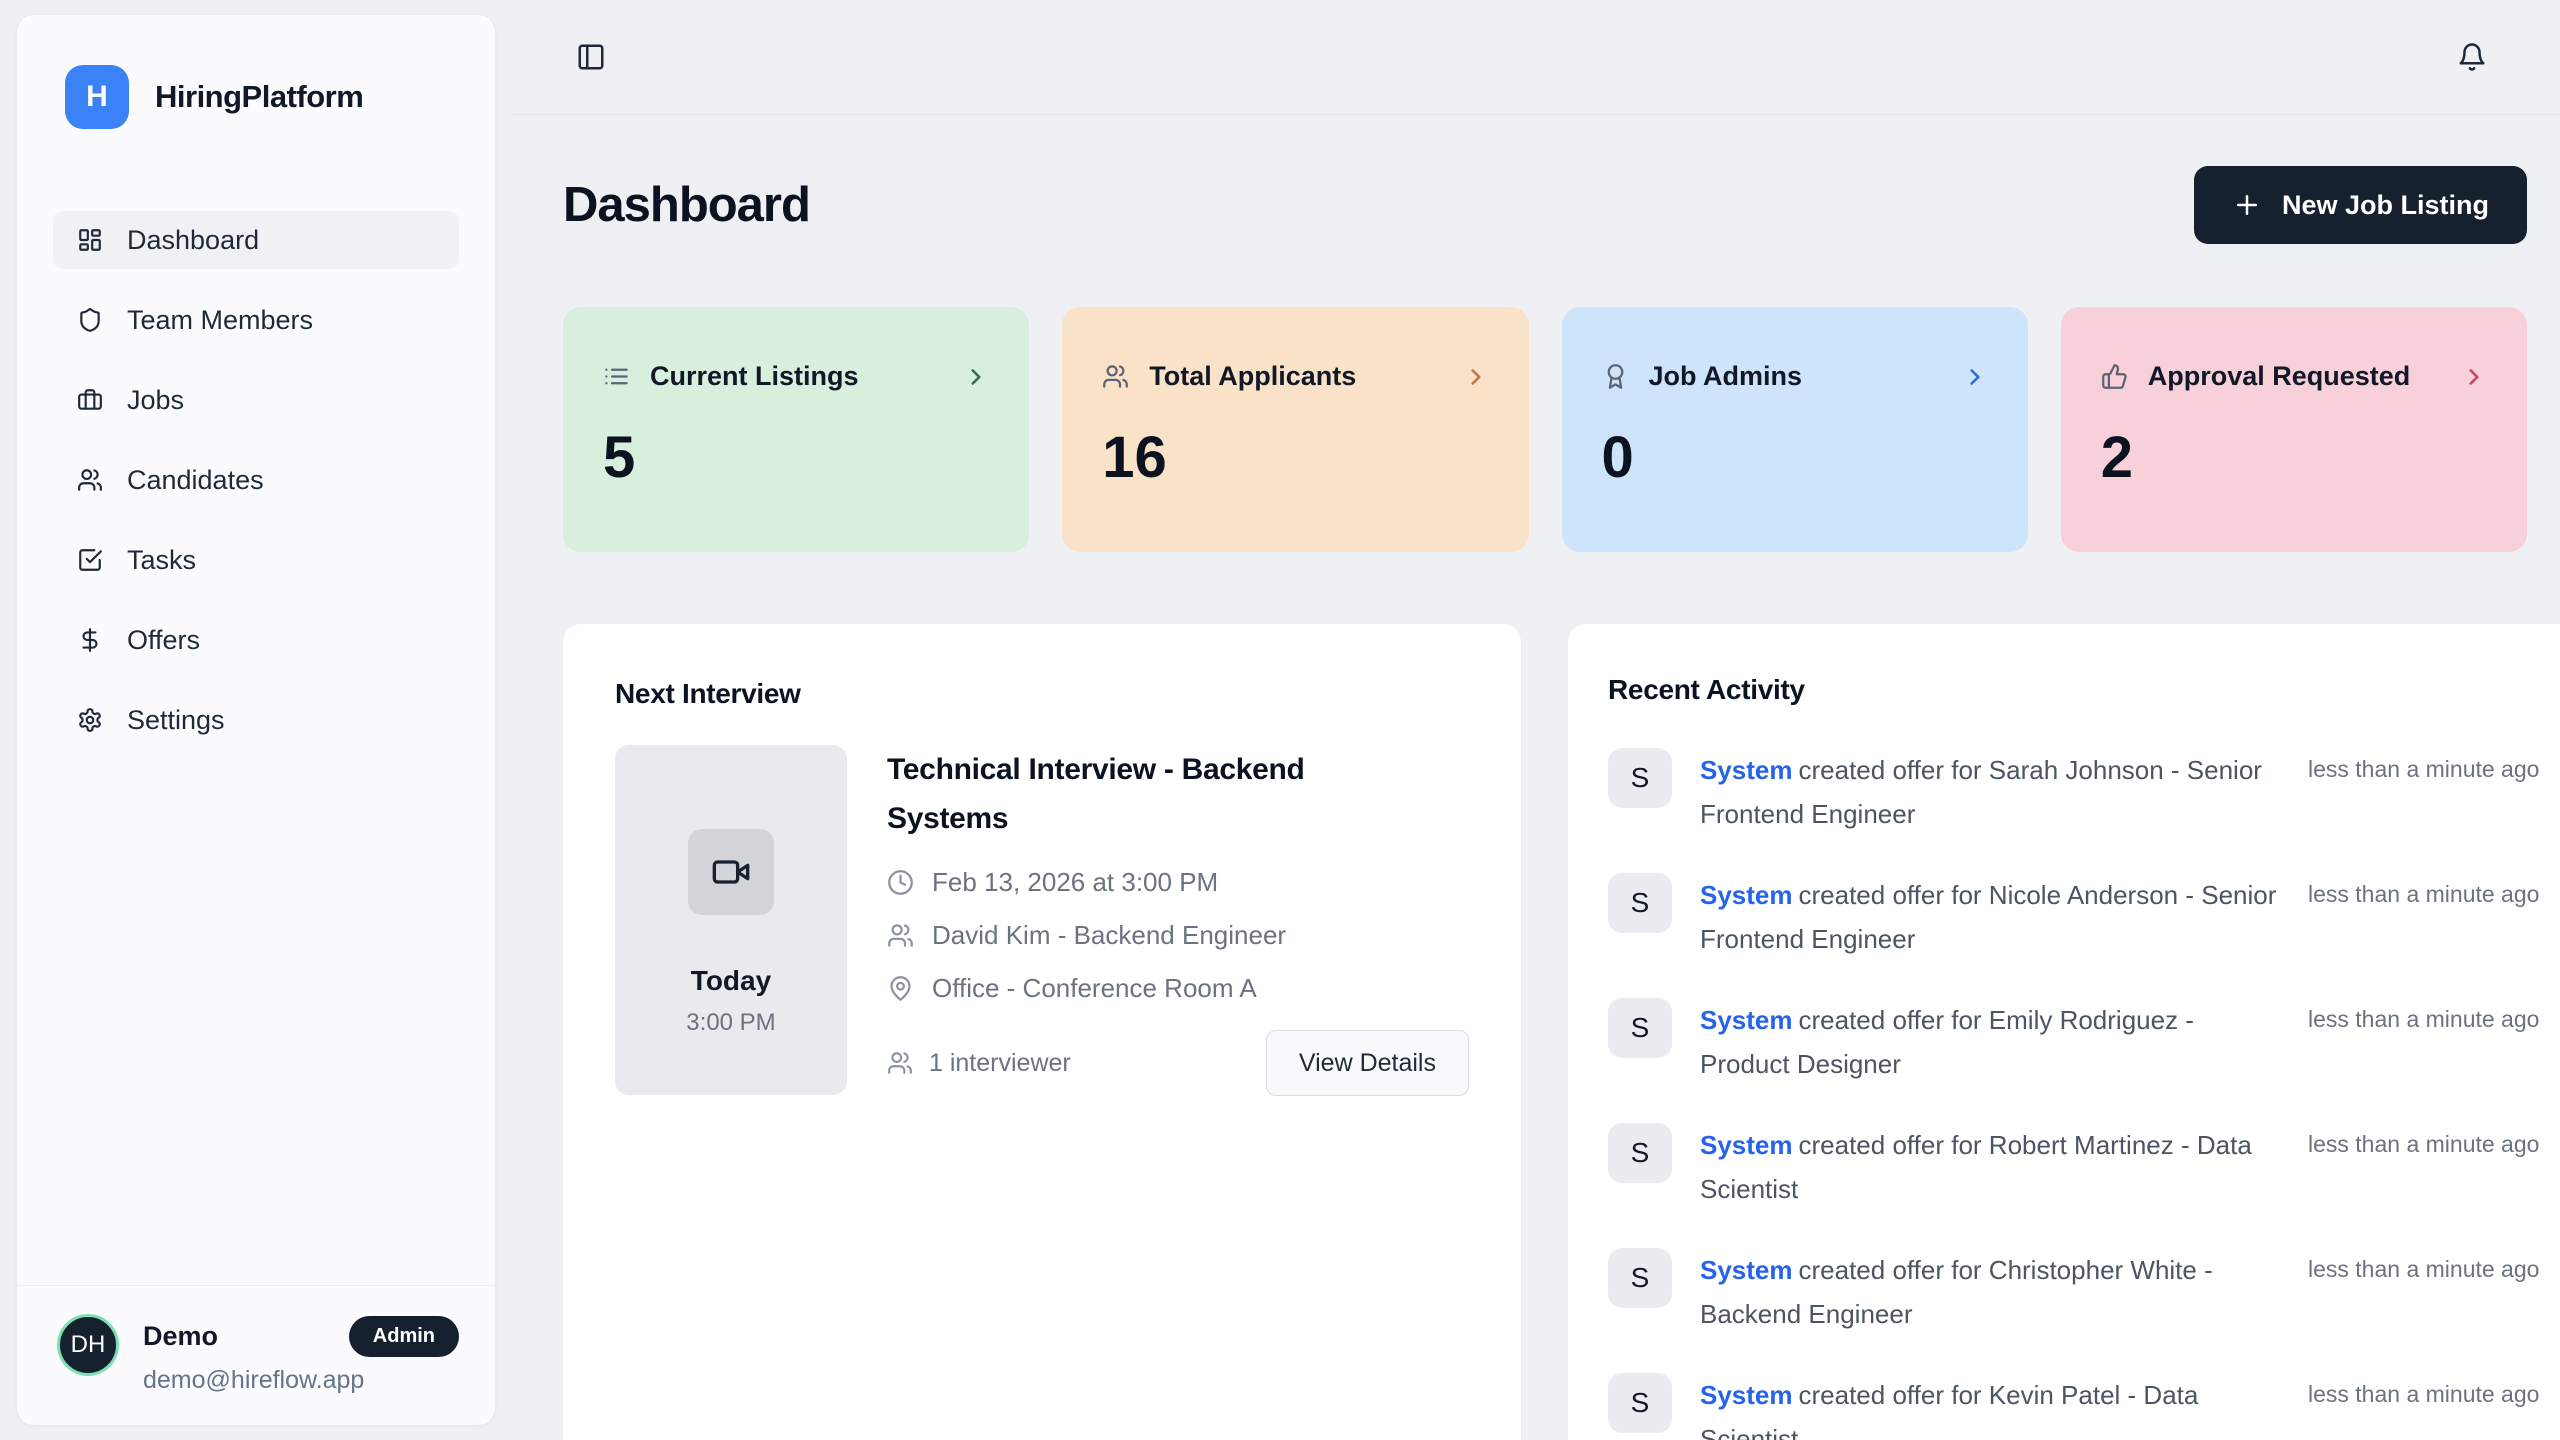 This screenshot has height=1440, width=2560. What do you see at coordinates (2385, 204) in the screenshot?
I see `new-job-listing-label: New Job Listing` at bounding box center [2385, 204].